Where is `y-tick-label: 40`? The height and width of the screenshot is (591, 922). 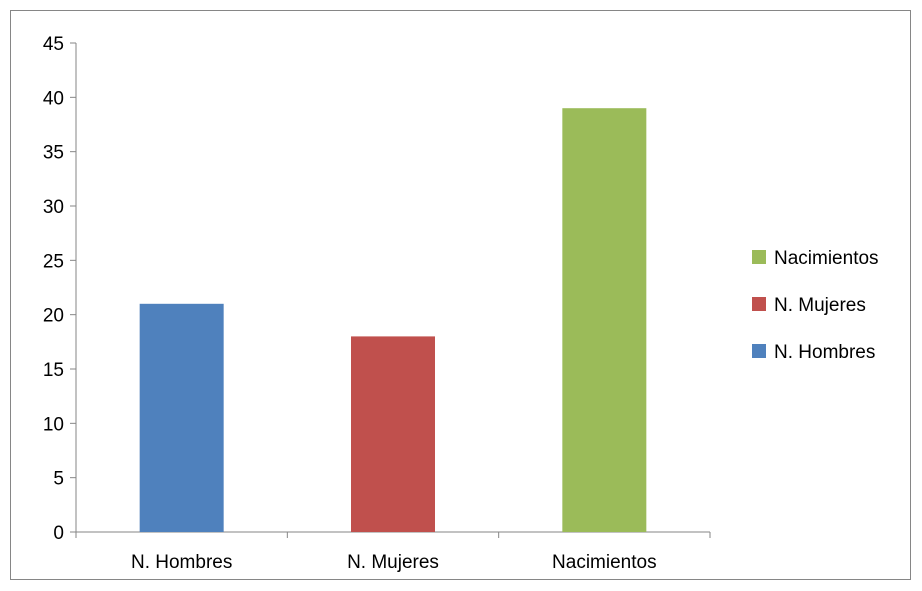
y-tick-label: 40 is located at coordinates (53, 98).